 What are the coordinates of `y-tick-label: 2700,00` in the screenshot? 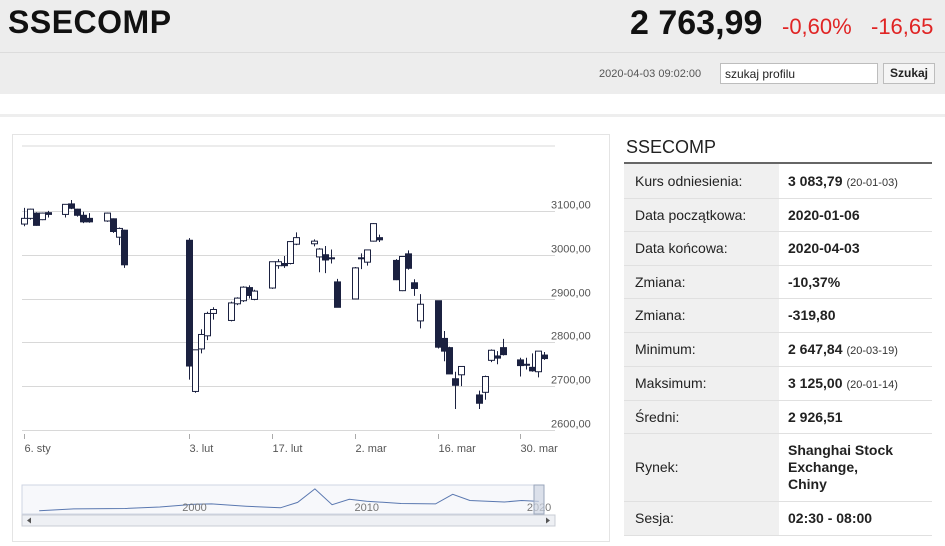 It's located at (571, 381).